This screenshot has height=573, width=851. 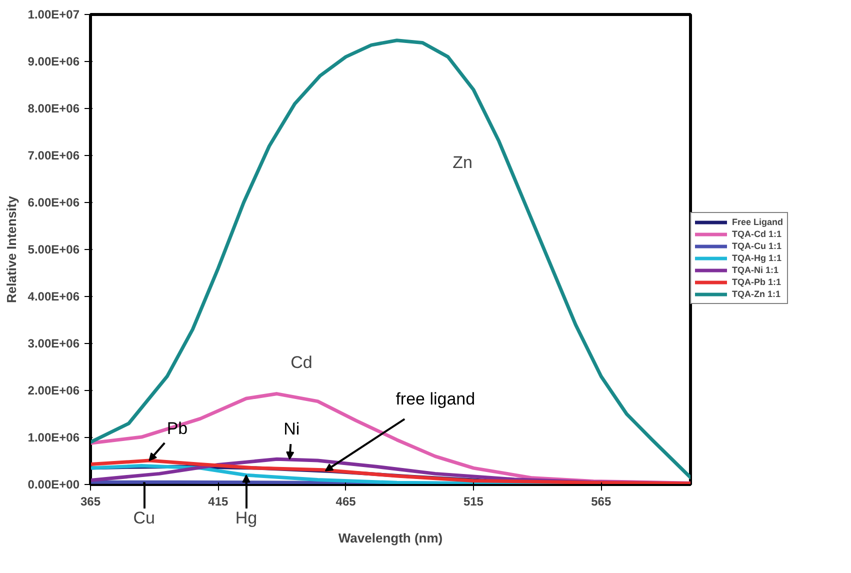 What do you see at coordinates (54, 15) in the screenshot?
I see `y-tick-label: 1.00E+07` at bounding box center [54, 15].